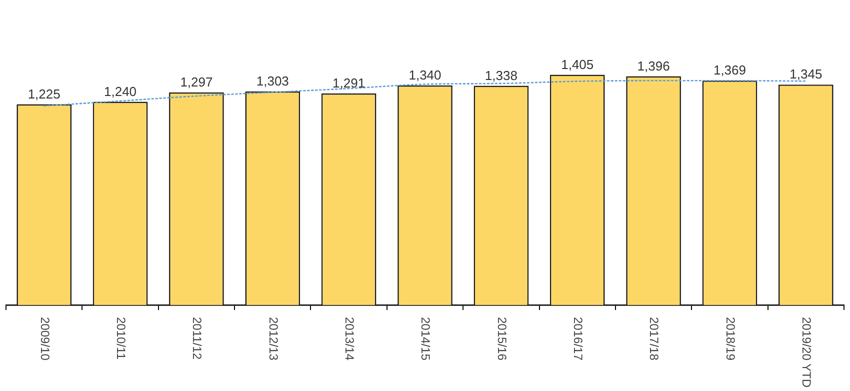  I want to click on data-label: 1,291, so click(349, 83).